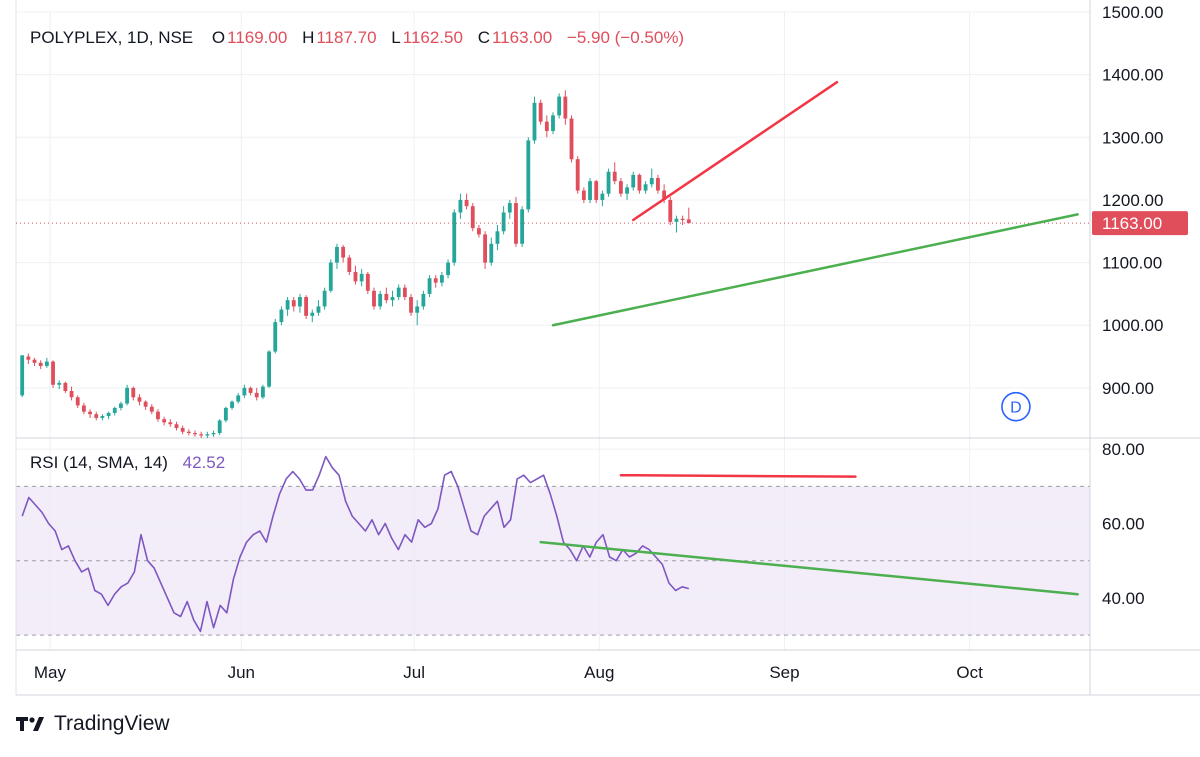 This screenshot has height=757, width=1200. Describe the element at coordinates (112, 723) in the screenshot. I see `tradingview-name: TradingView` at that location.